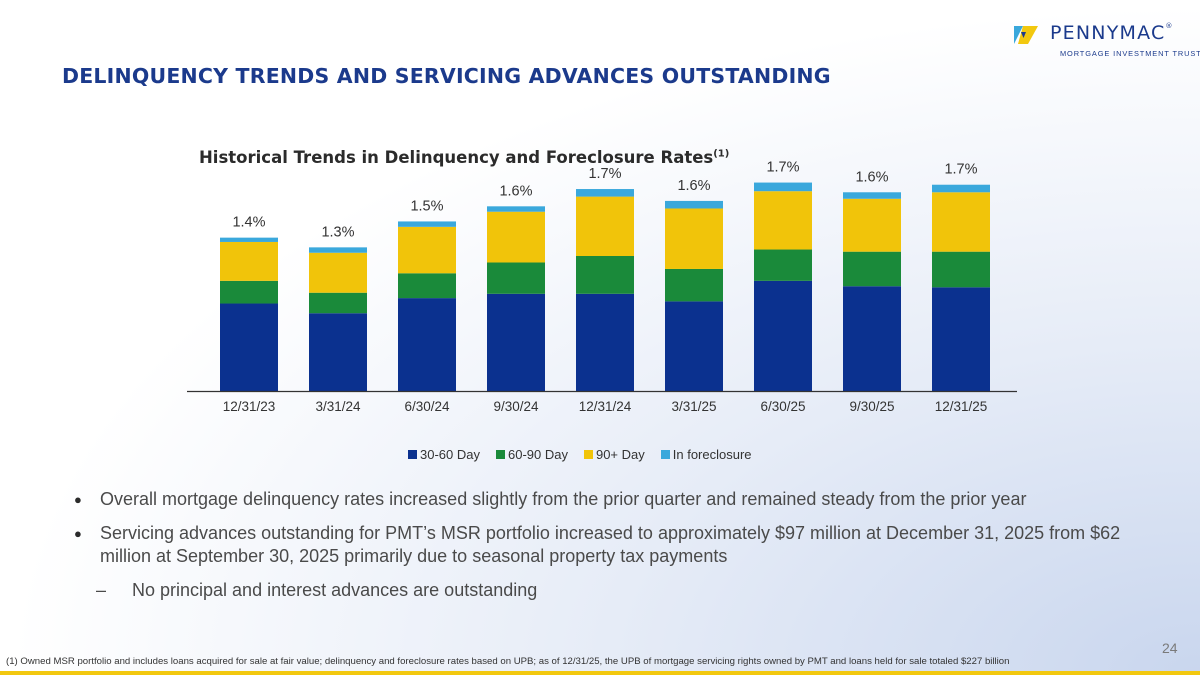 This screenshot has height=675, width=1200. What do you see at coordinates (1170, 648) in the screenshot?
I see `page-number: 24` at bounding box center [1170, 648].